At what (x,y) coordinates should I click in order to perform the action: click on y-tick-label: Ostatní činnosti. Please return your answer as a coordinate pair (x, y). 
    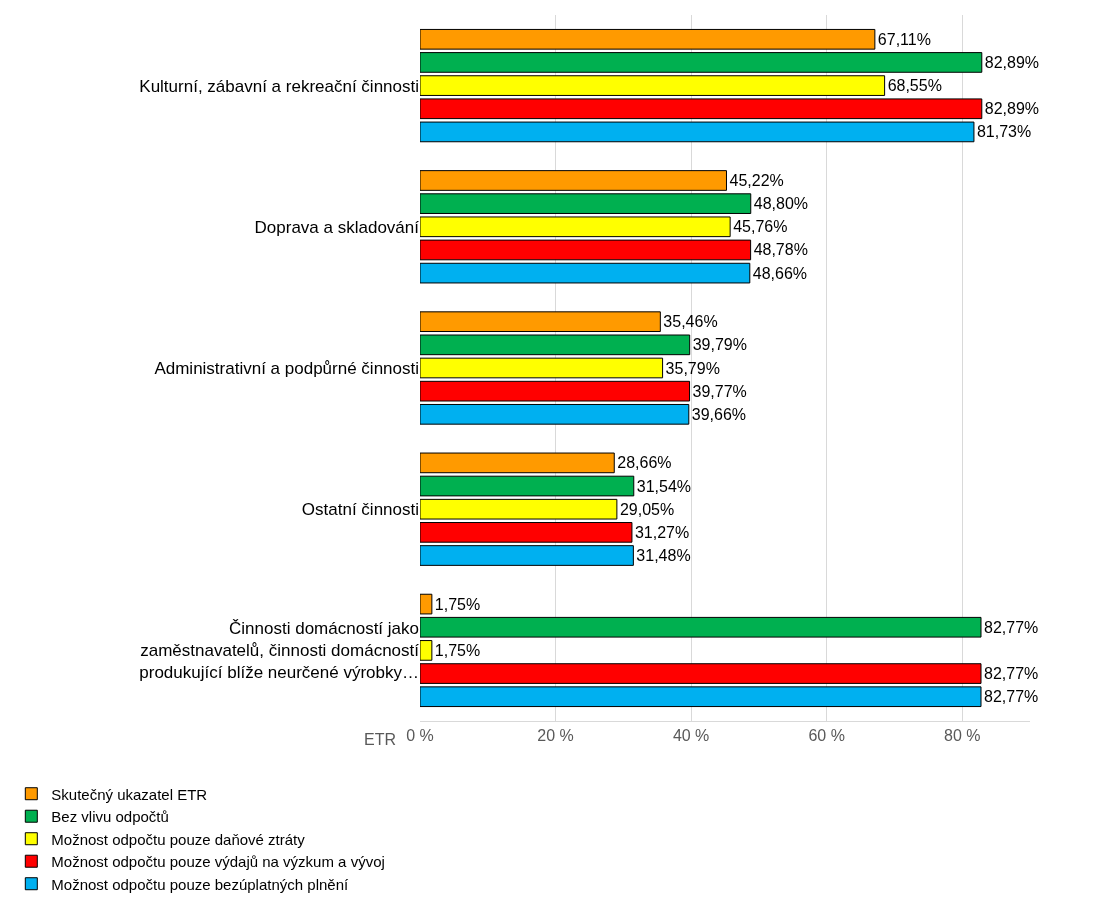
    Looking at the image, I should click on (360, 510).